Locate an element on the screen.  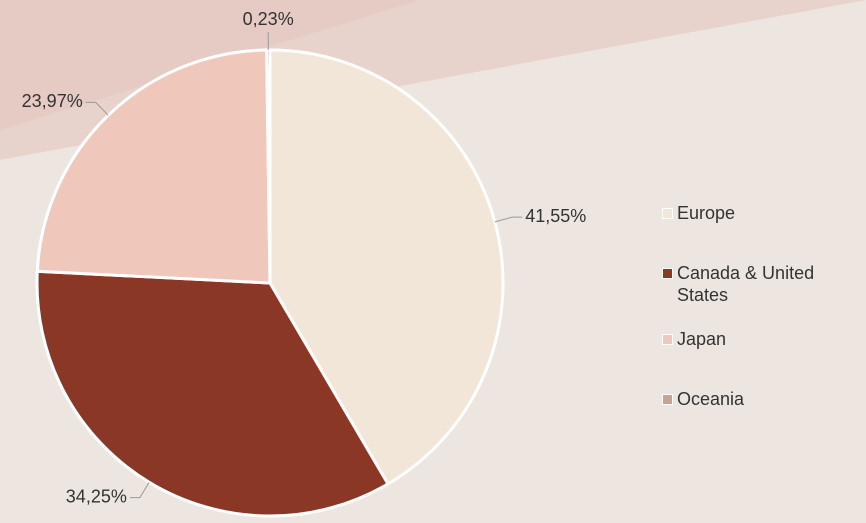
legend-label: Canada & United States is located at coordinates (746, 284).